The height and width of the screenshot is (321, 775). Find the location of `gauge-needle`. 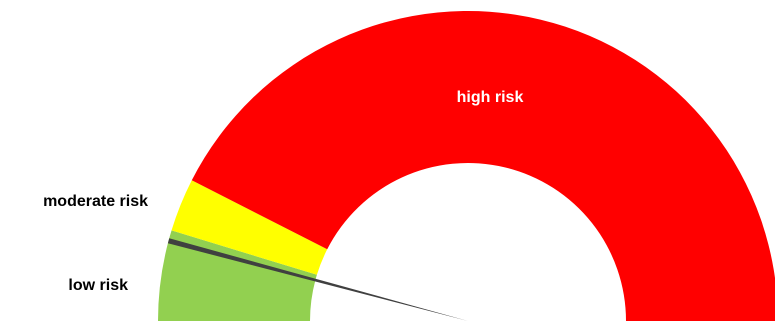

gauge-needle is located at coordinates (317, 279).